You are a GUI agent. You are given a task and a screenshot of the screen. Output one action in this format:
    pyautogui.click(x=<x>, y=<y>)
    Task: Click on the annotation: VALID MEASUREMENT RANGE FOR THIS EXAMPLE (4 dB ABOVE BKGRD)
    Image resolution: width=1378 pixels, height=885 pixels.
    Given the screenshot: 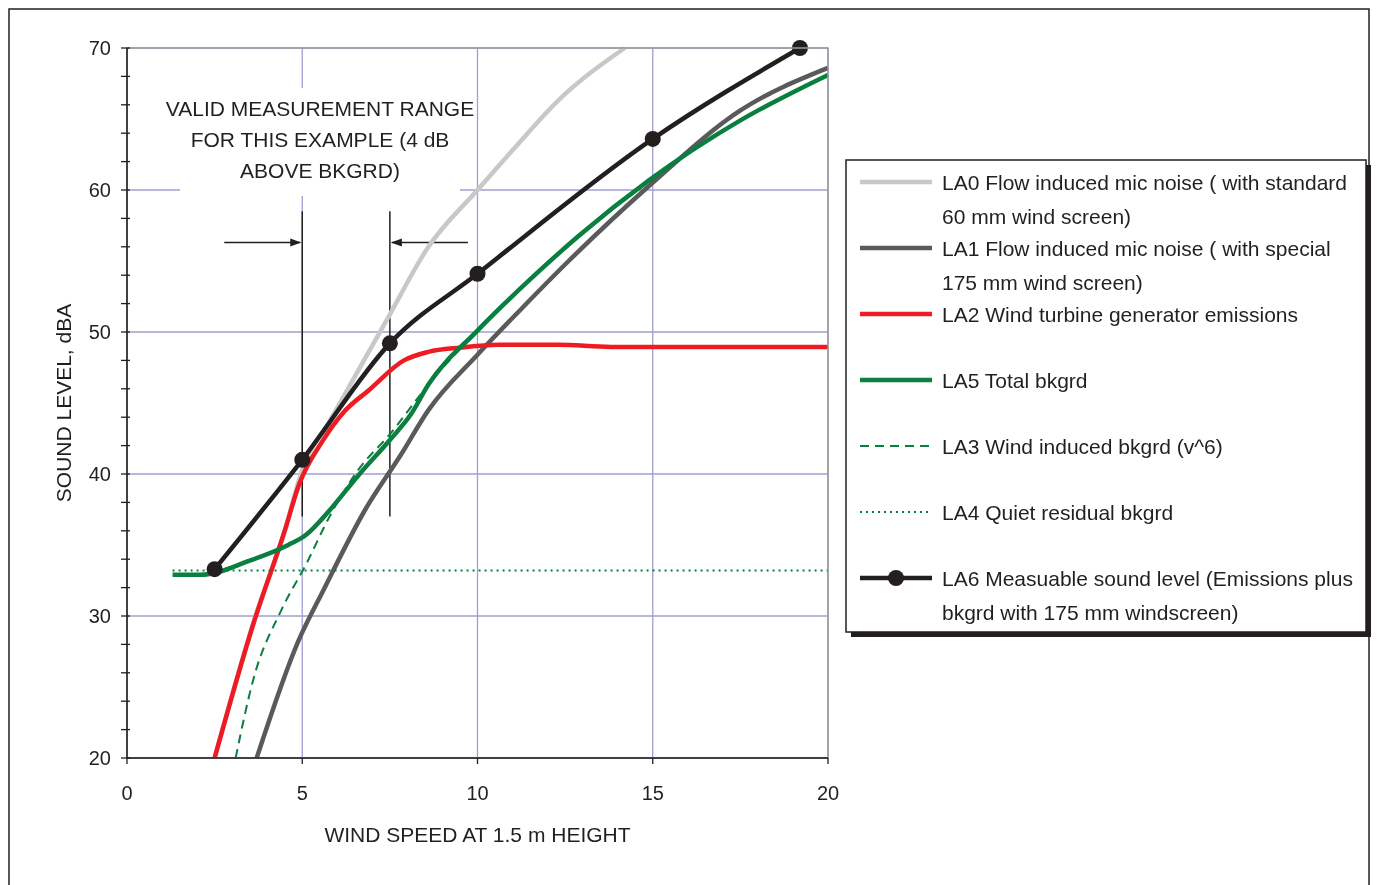 What is the action you would take?
    pyautogui.click(x=320, y=139)
    